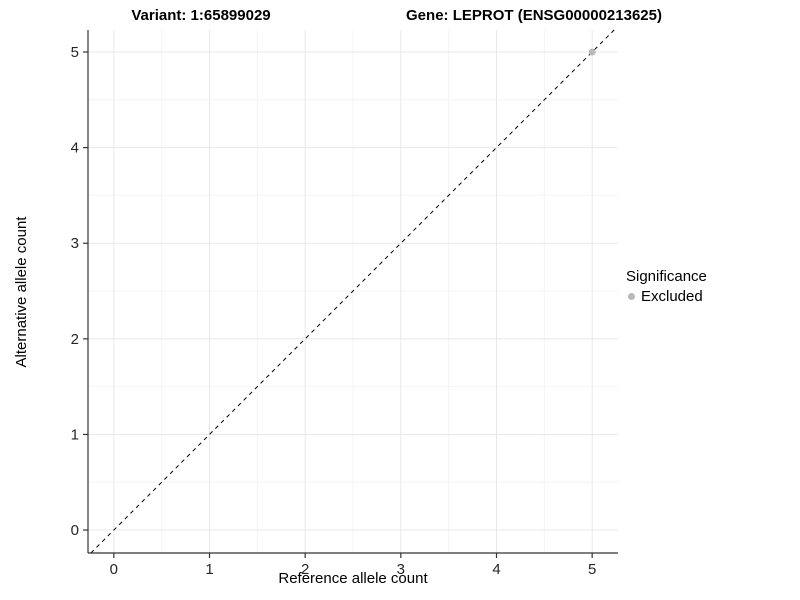 The width and height of the screenshot is (800, 600). What do you see at coordinates (75, 148) in the screenshot?
I see `y-tick-label: 4` at bounding box center [75, 148].